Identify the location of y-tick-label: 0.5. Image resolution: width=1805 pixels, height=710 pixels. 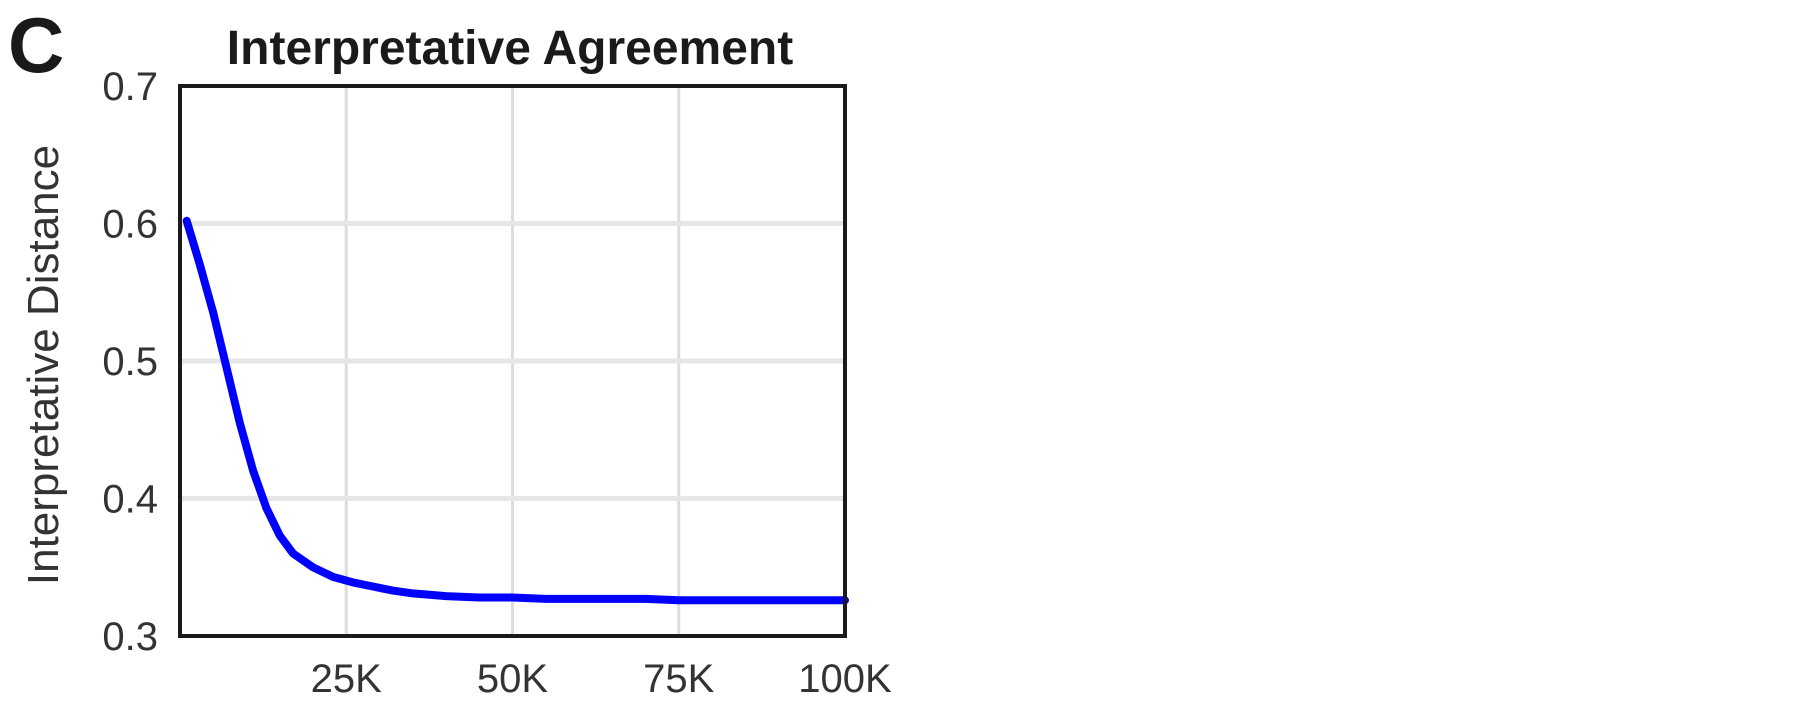
(130, 362).